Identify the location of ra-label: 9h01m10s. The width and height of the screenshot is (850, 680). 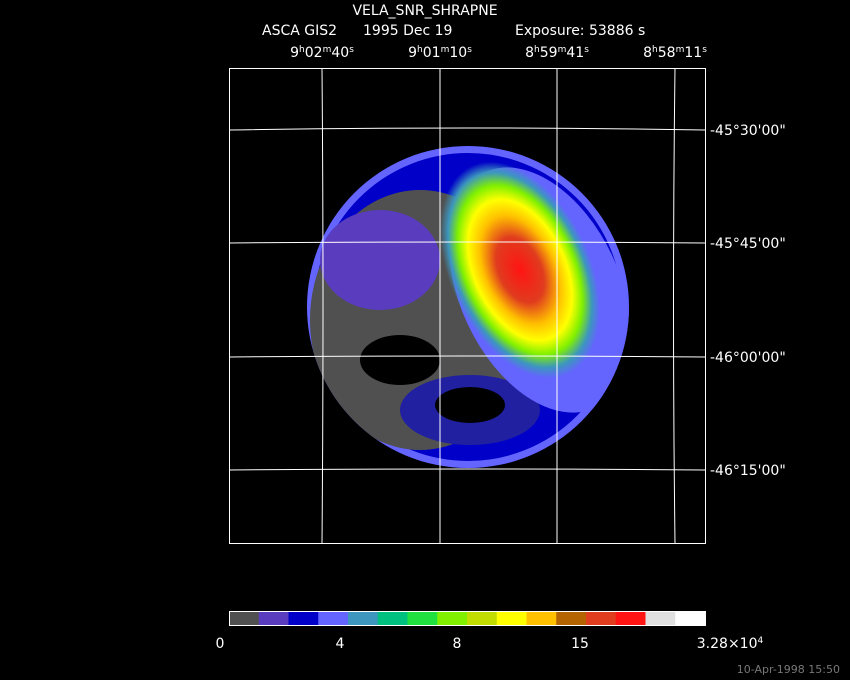
(440, 53).